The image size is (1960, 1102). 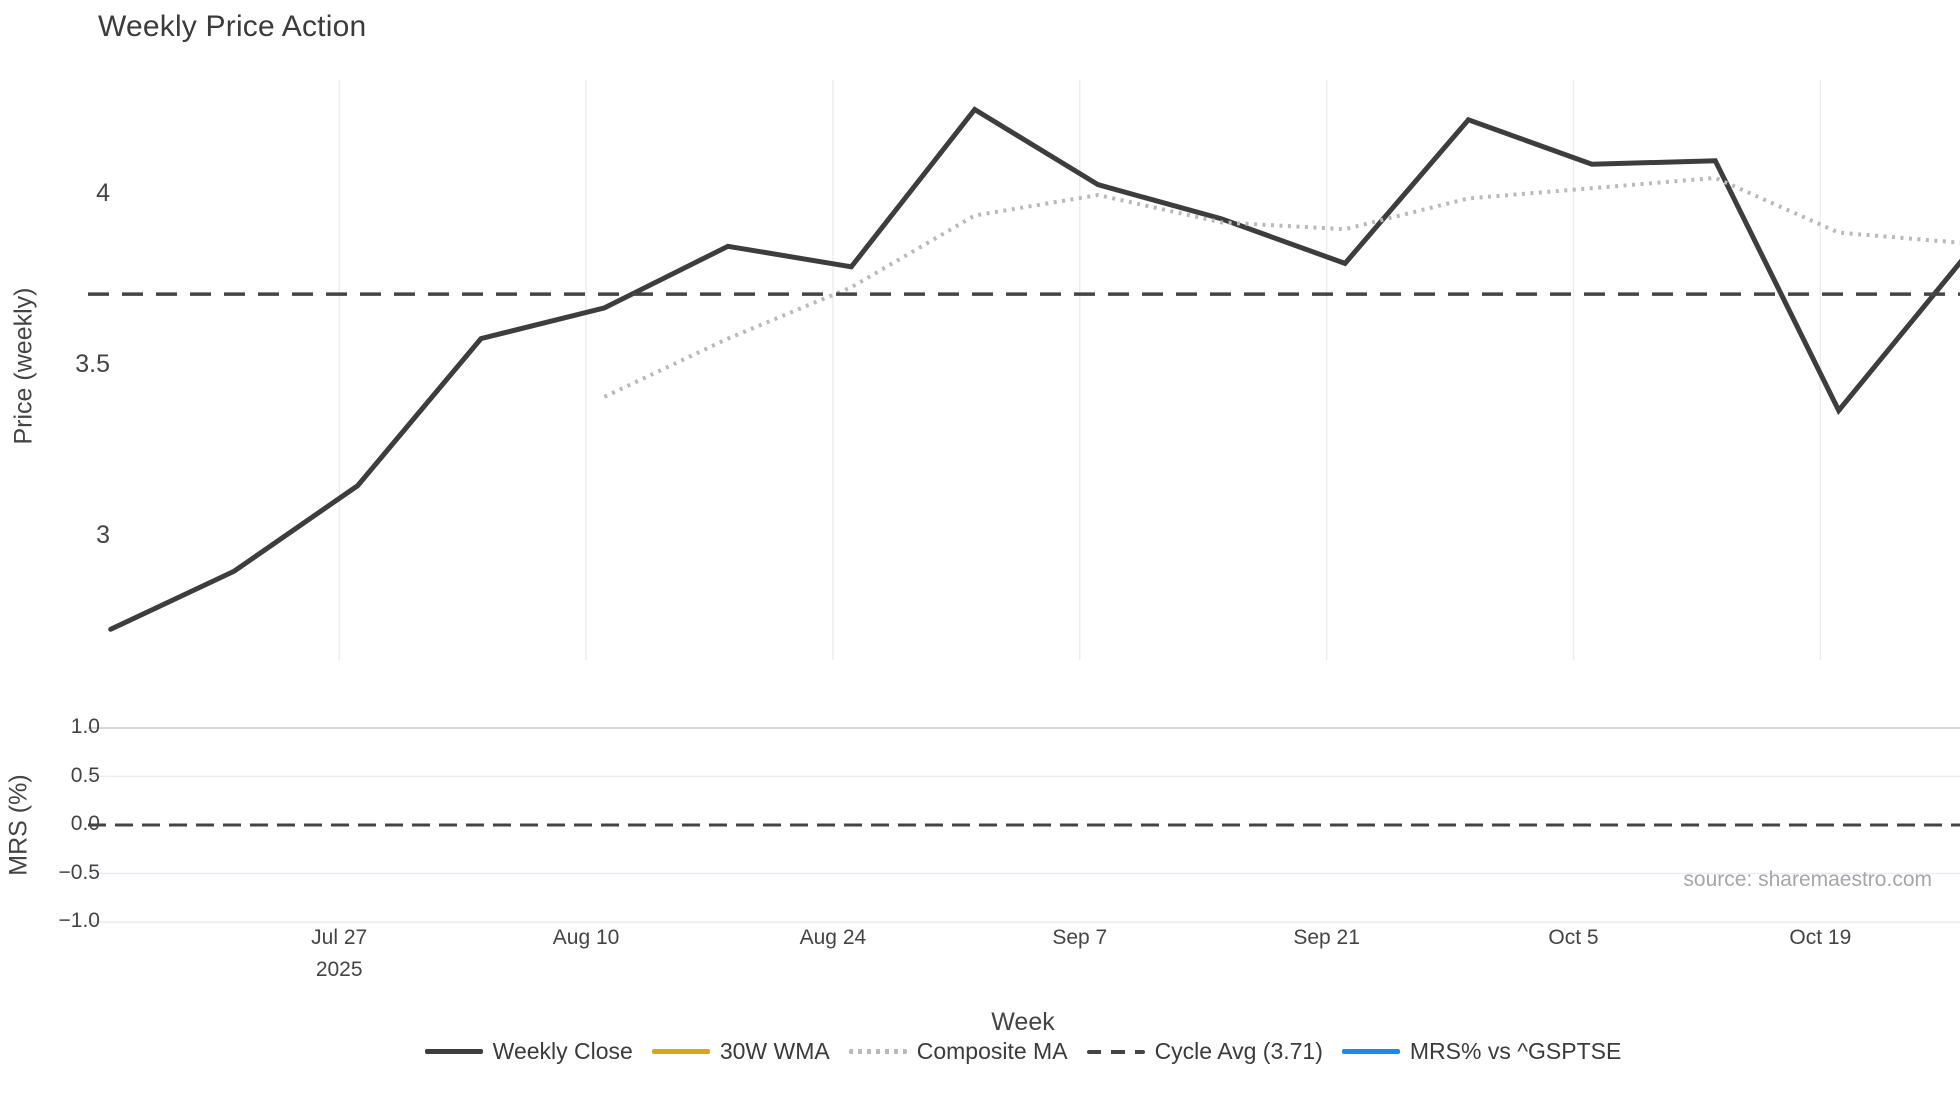 I want to click on x-tick-label: Oct 5, so click(x=1573, y=937).